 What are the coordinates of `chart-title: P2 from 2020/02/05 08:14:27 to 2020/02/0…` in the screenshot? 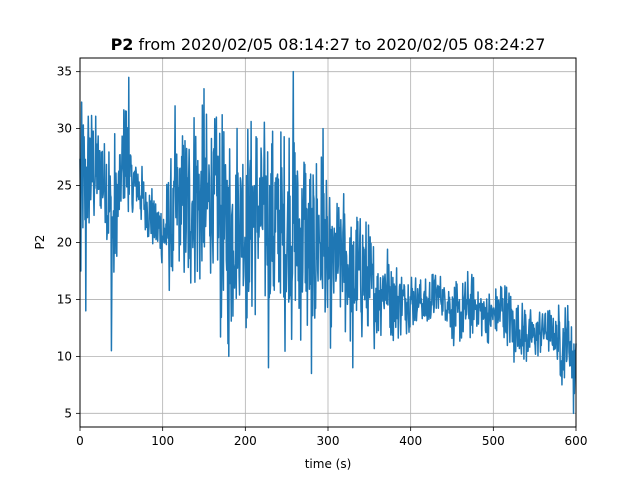 It's located at (328, 44).